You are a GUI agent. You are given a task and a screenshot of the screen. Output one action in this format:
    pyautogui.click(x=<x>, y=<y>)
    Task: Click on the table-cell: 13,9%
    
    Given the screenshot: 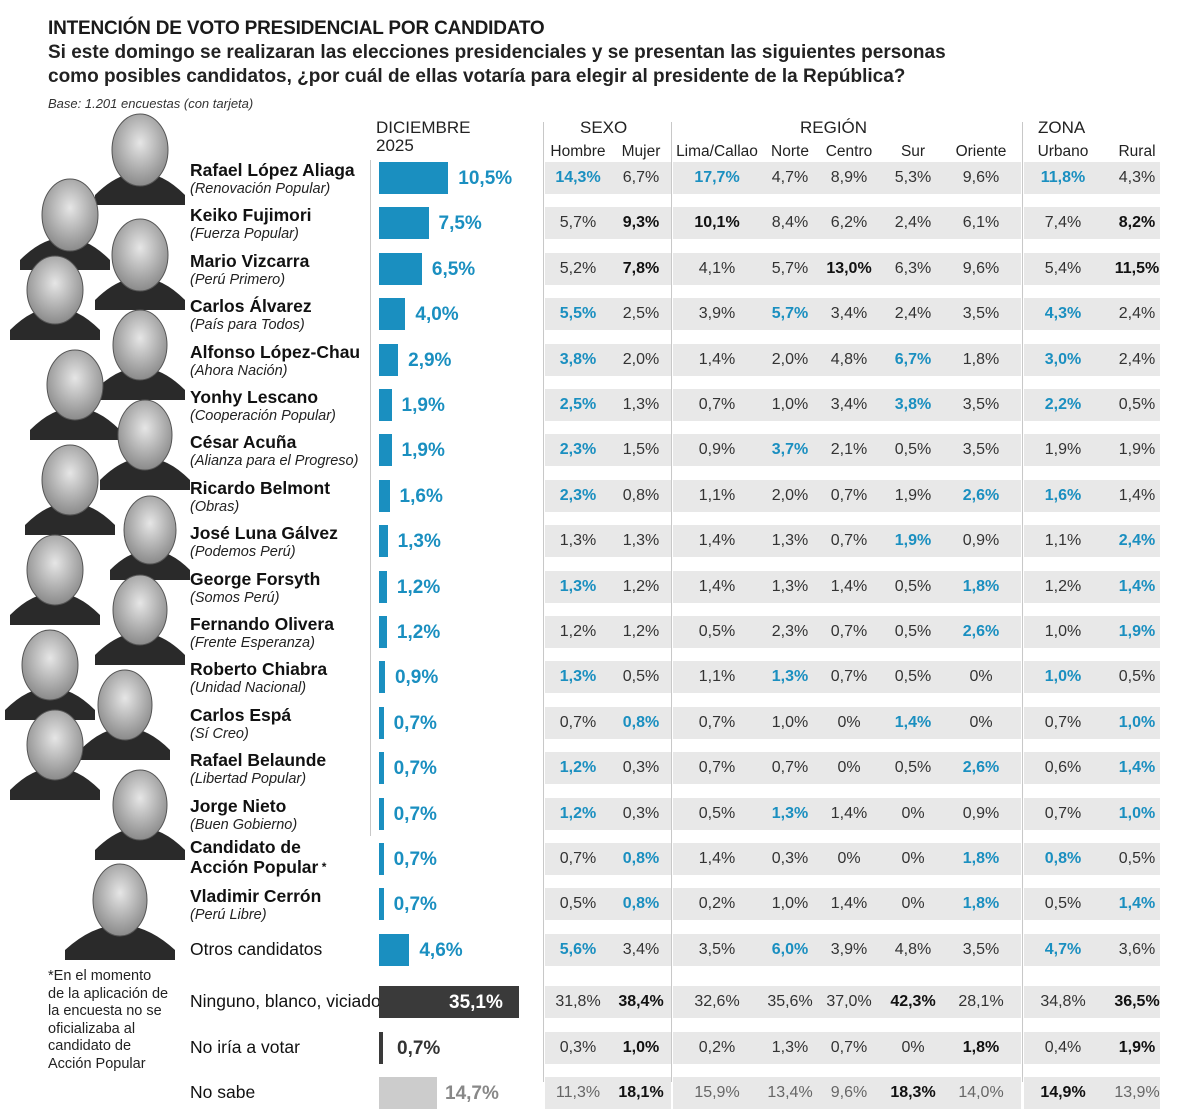 What is the action you would take?
    pyautogui.click(x=1137, y=1092)
    